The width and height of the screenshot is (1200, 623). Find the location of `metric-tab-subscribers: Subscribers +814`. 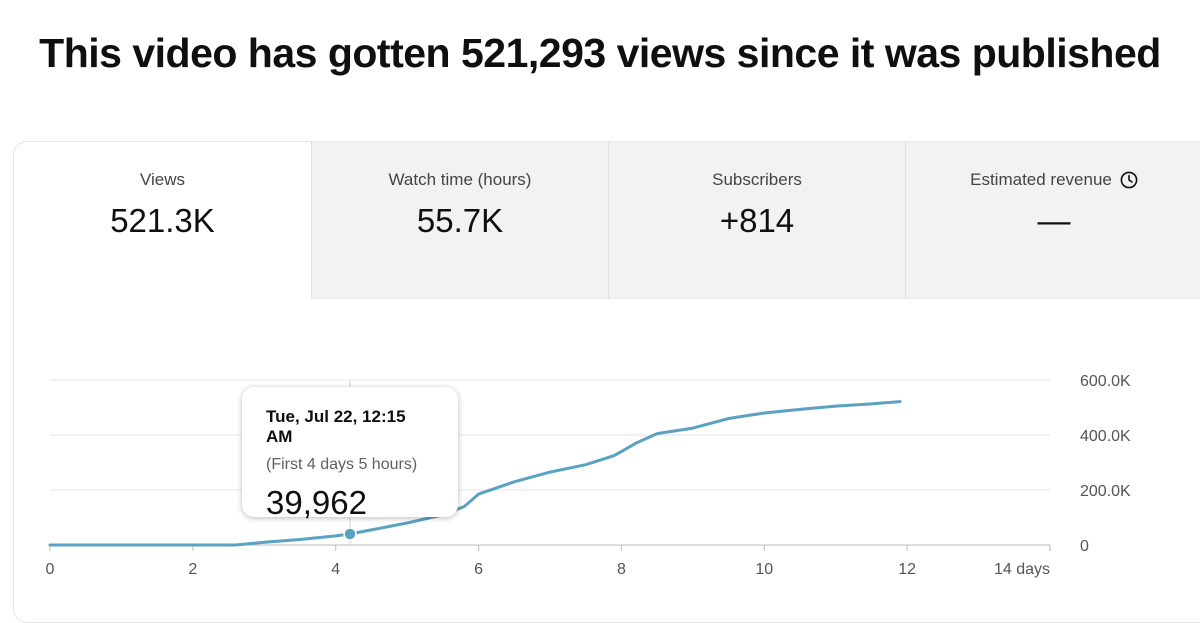

metric-tab-subscribers: Subscribers +814 is located at coordinates (756, 220).